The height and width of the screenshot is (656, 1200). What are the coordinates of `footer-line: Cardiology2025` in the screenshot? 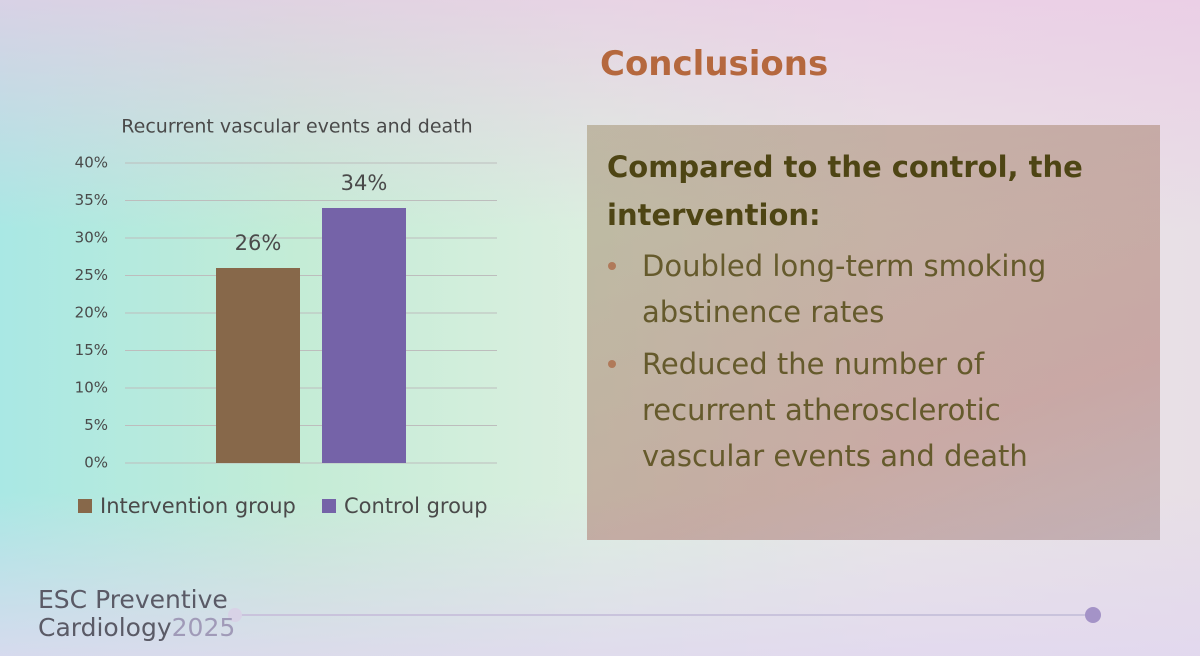 It's located at (136, 628).